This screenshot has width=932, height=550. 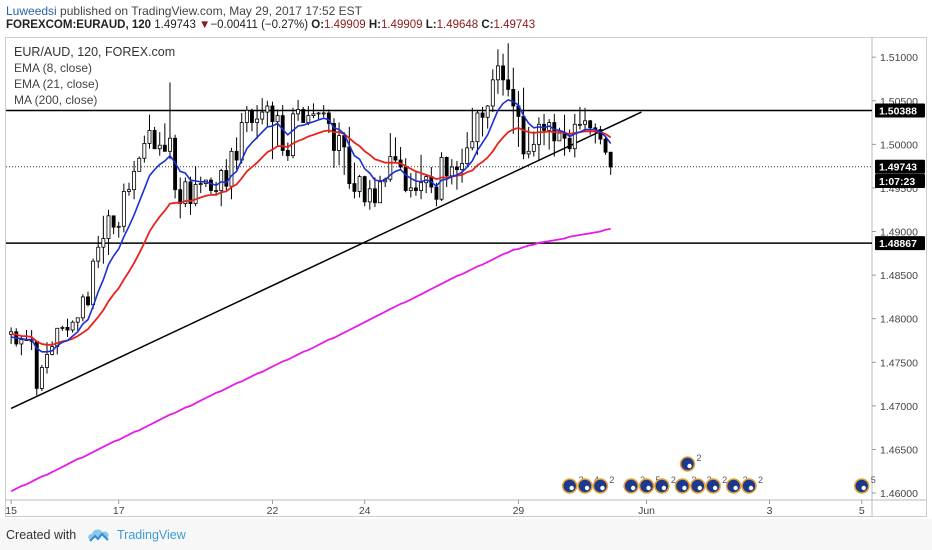 I want to click on tradingview-brand-link: TradingView, so click(x=151, y=535).